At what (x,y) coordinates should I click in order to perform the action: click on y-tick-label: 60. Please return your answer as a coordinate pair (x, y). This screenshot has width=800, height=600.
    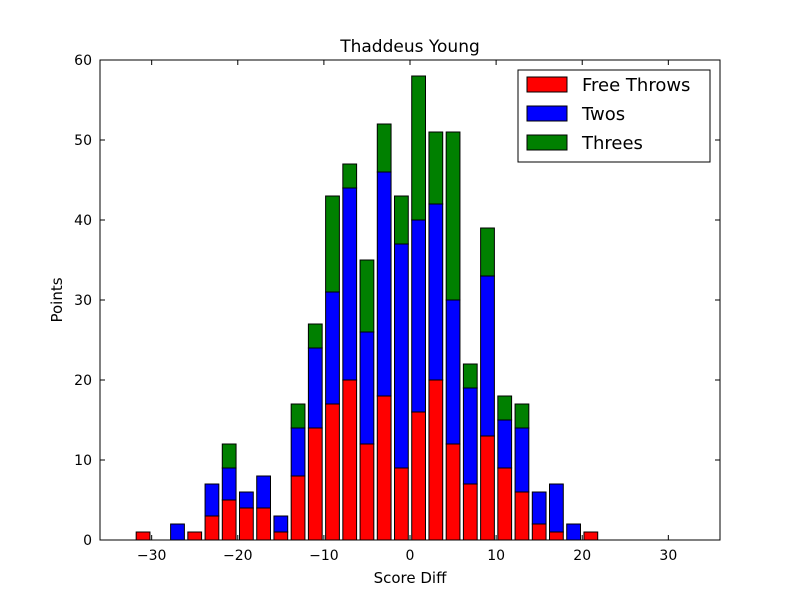
    Looking at the image, I should click on (83, 61).